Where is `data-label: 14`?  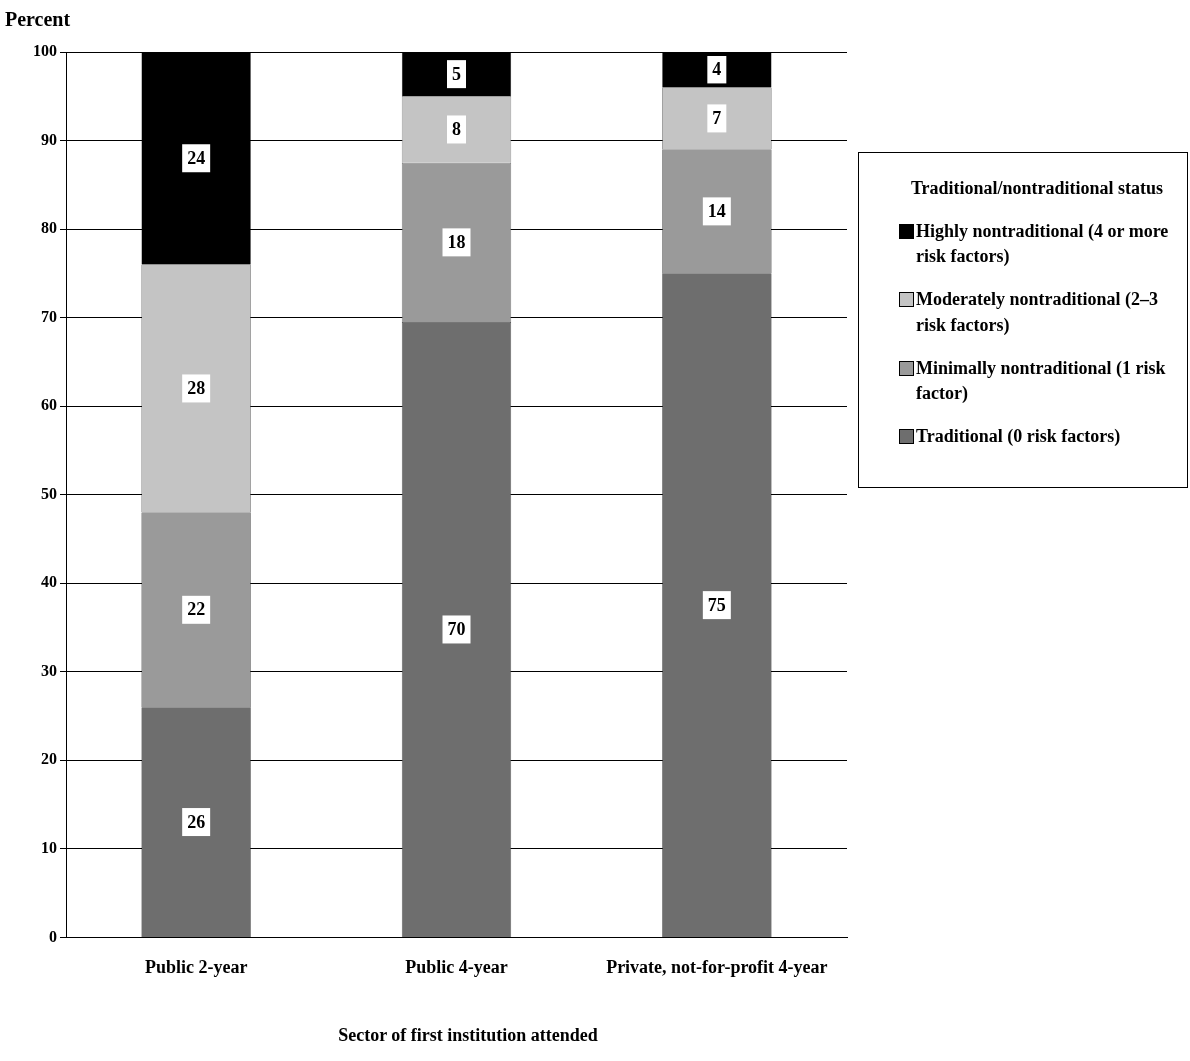 data-label: 14 is located at coordinates (716, 211).